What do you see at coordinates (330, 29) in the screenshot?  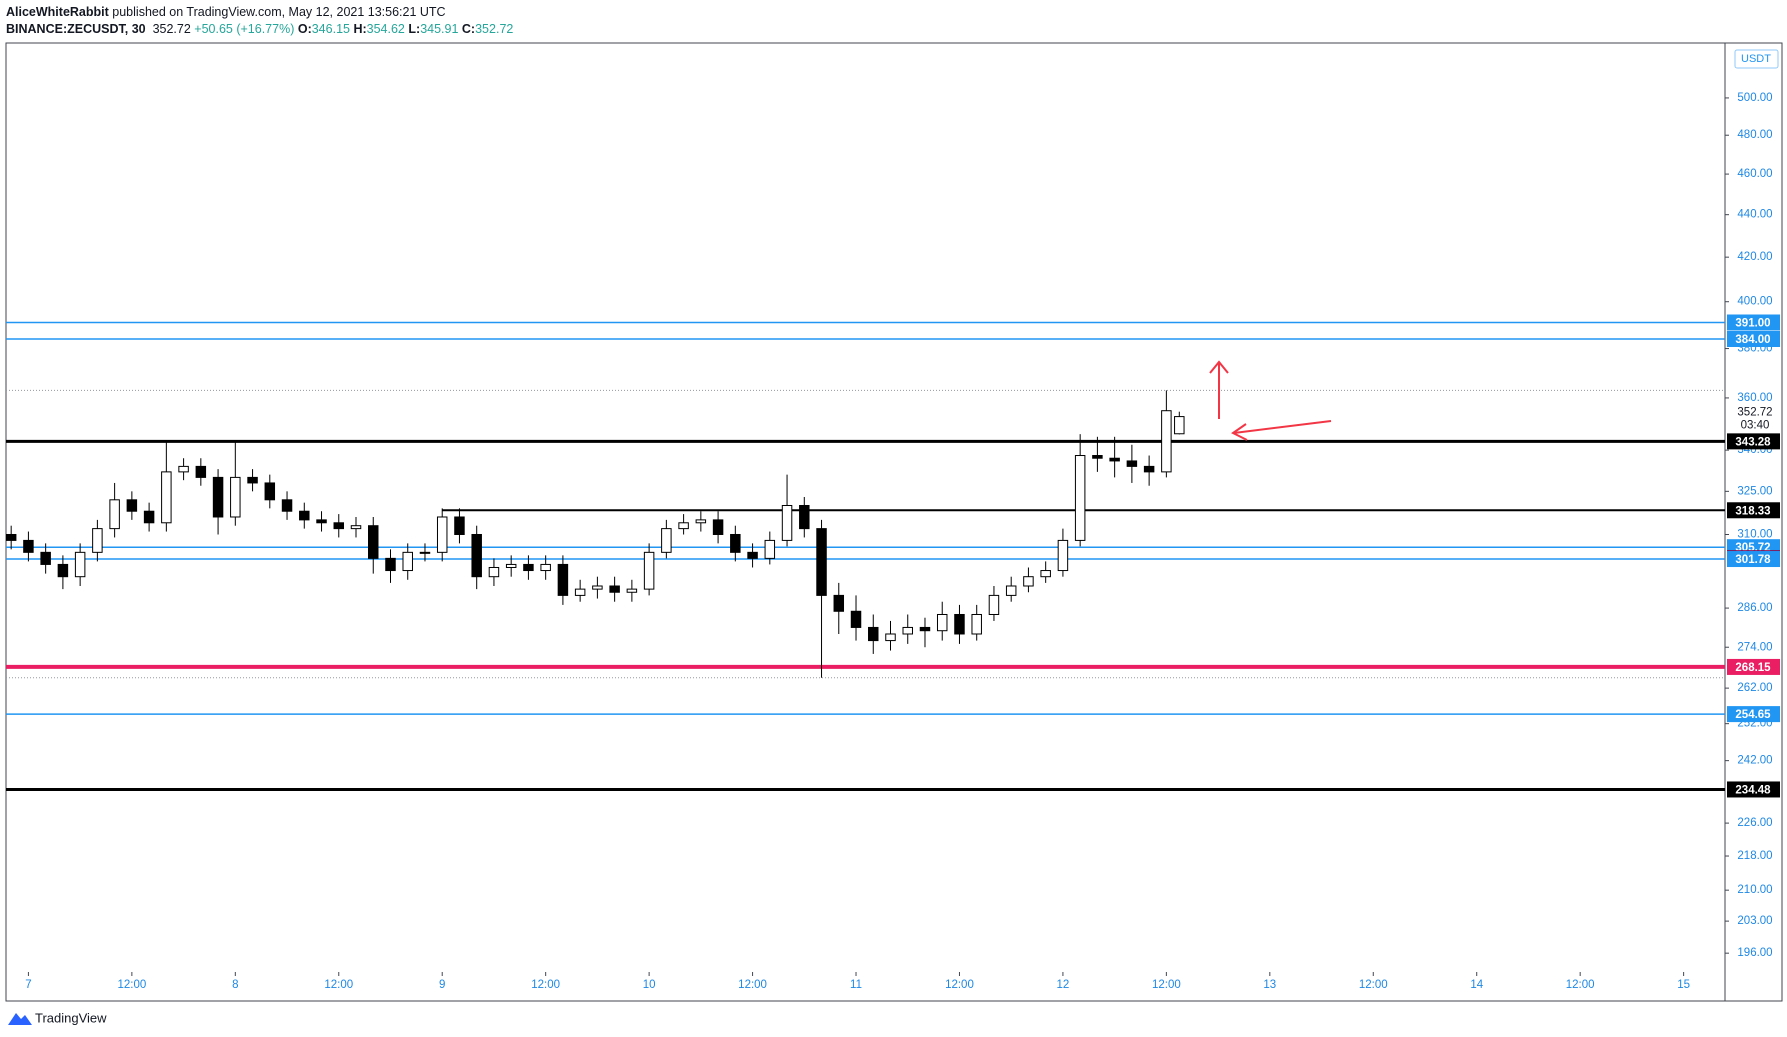 I see `ohlc-value: 346.15` at bounding box center [330, 29].